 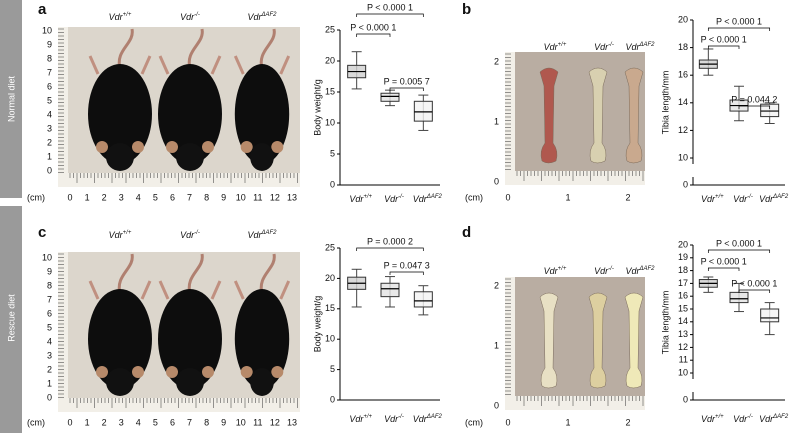 I want to click on row-band, so click(x=11, y=99).